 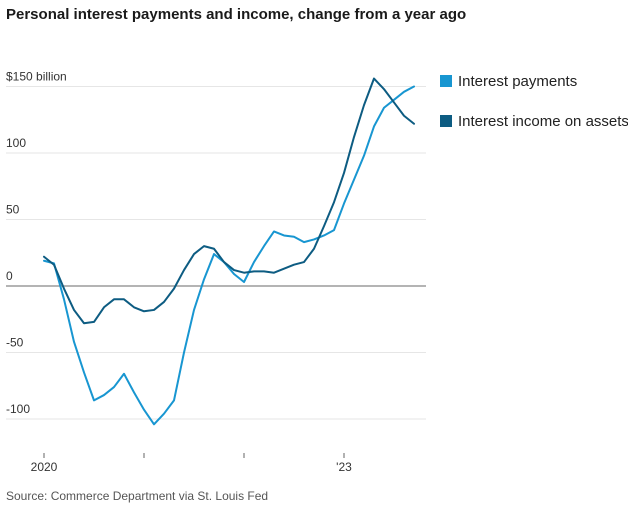 I want to click on y-tick-label: 100, so click(x=16, y=143).